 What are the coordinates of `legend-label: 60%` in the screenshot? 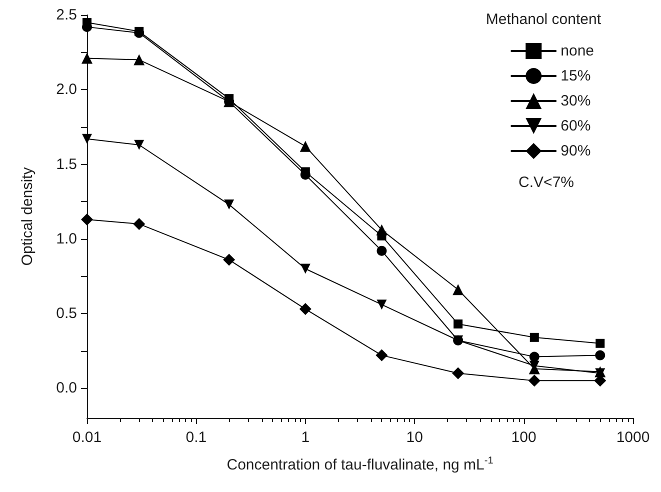 It's located at (575, 126).